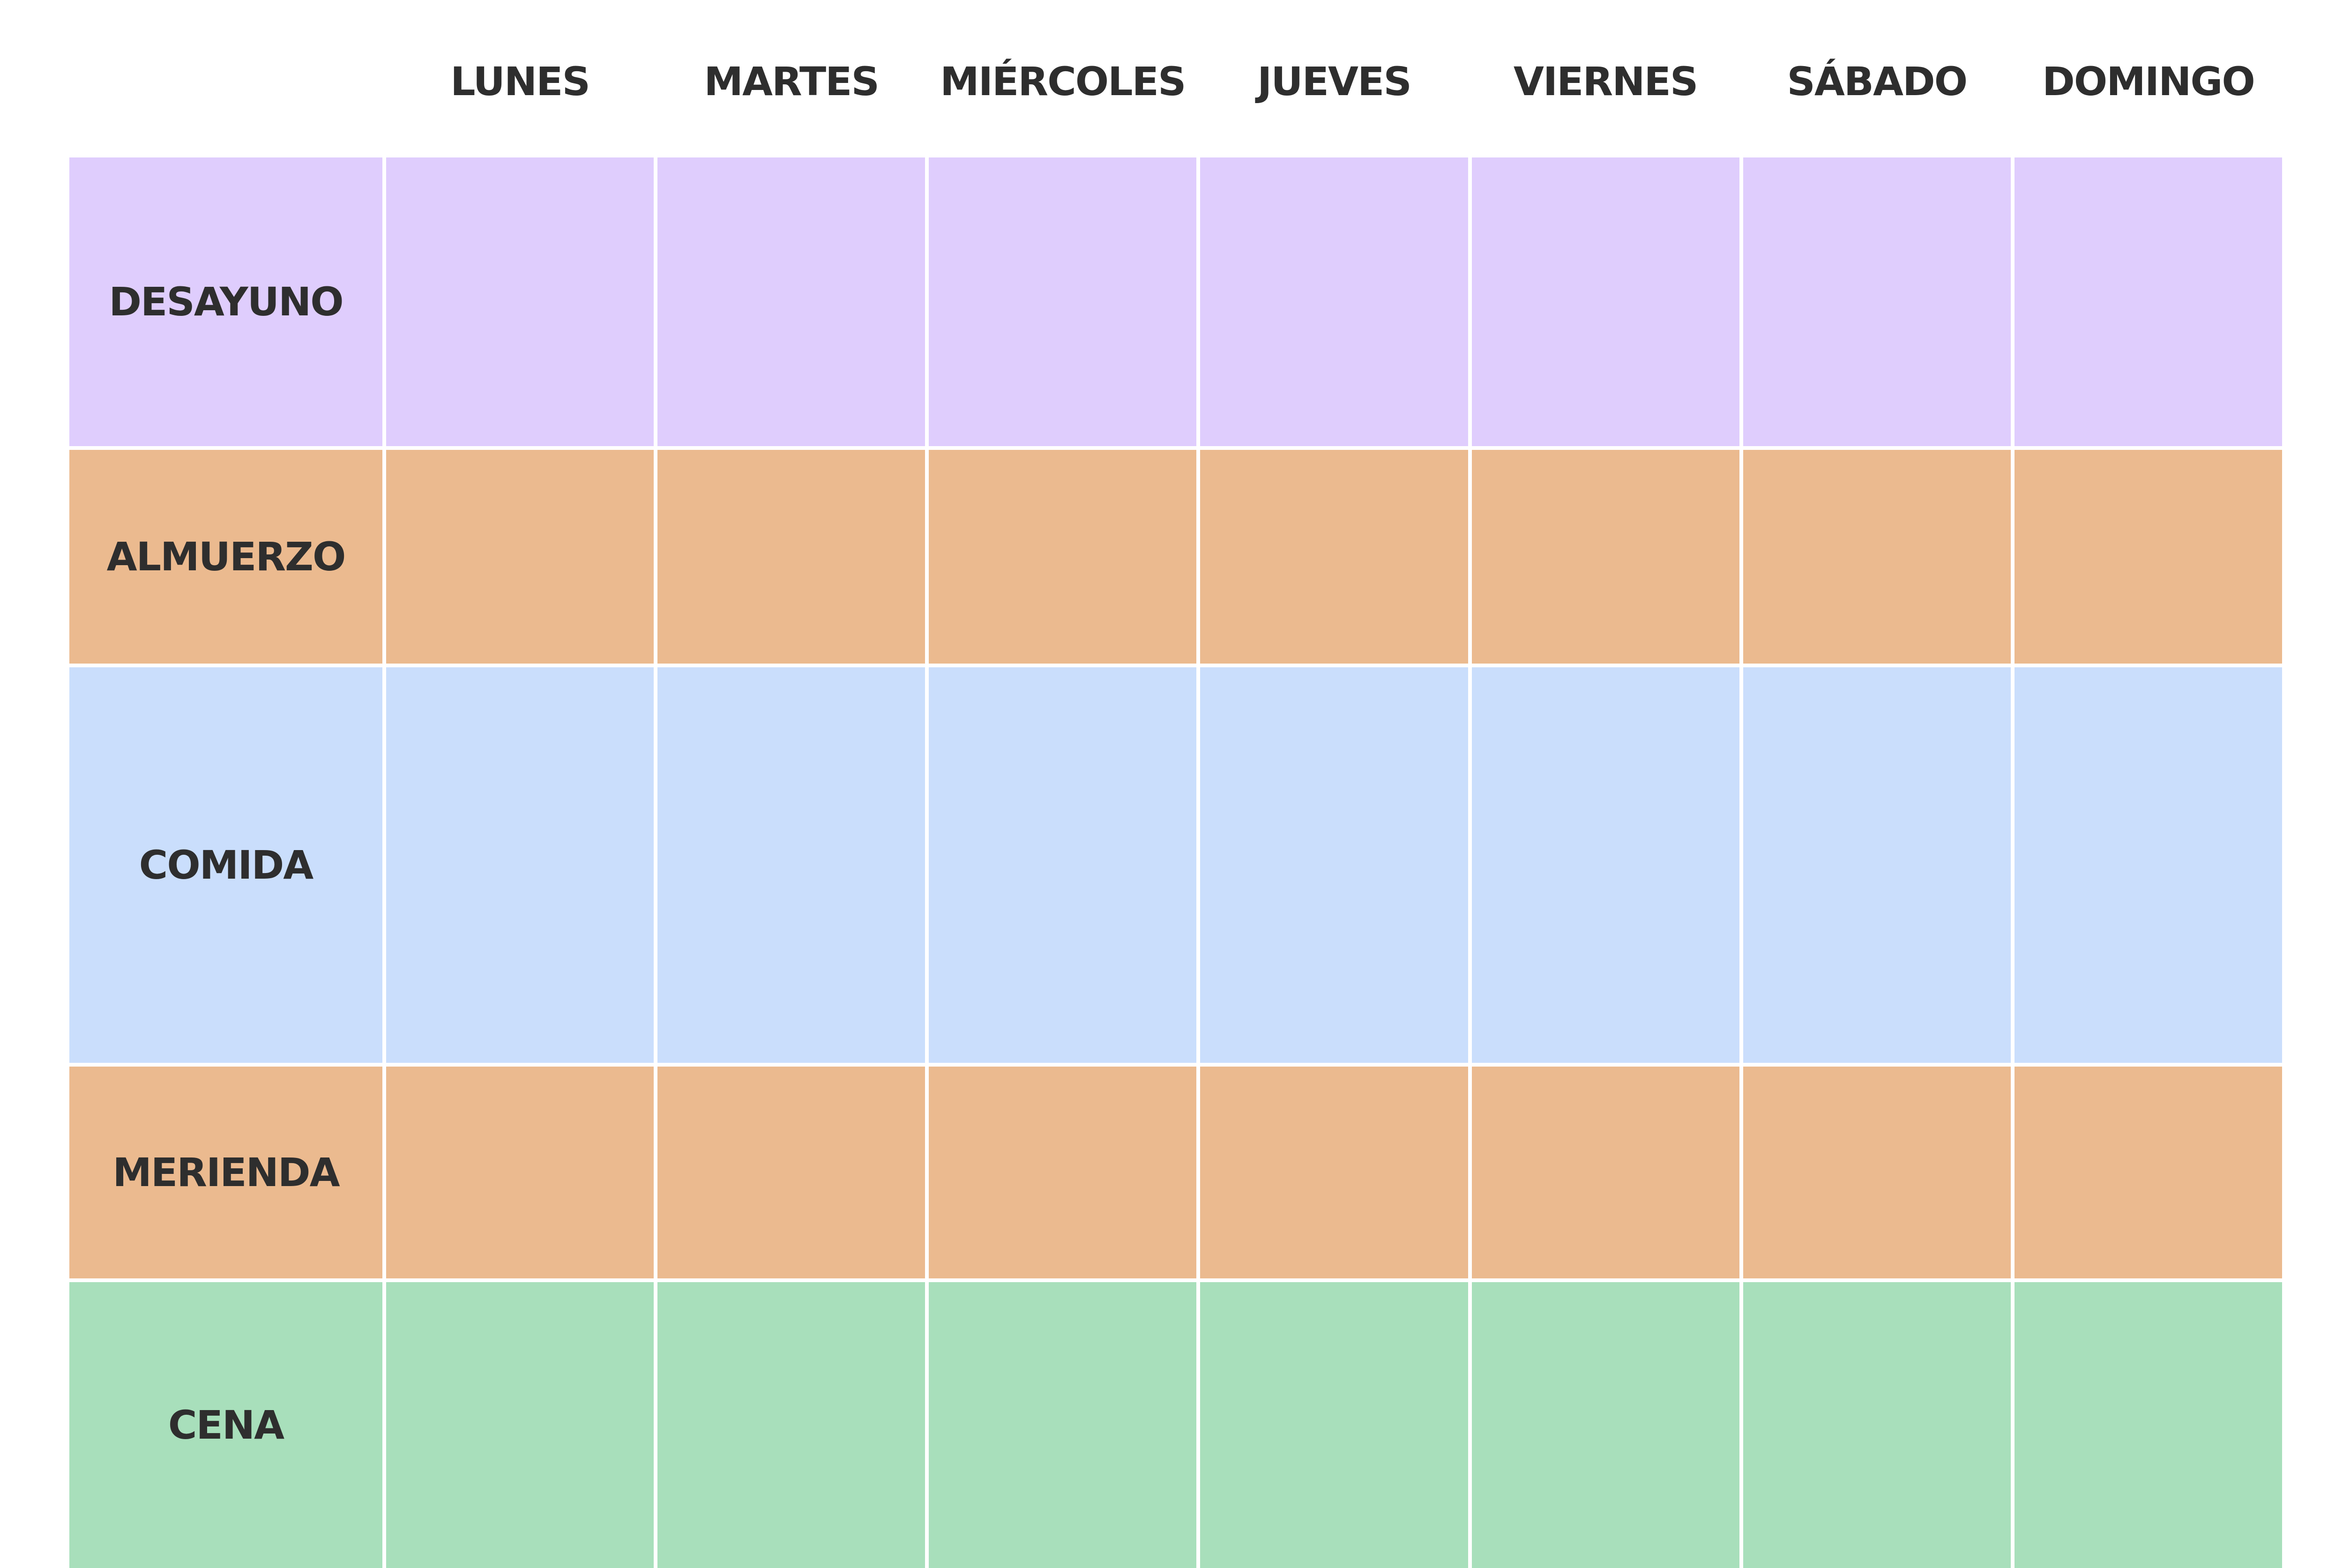 This screenshot has width=2343, height=1568. I want to click on day-header: VIERNES, so click(1606, 82).